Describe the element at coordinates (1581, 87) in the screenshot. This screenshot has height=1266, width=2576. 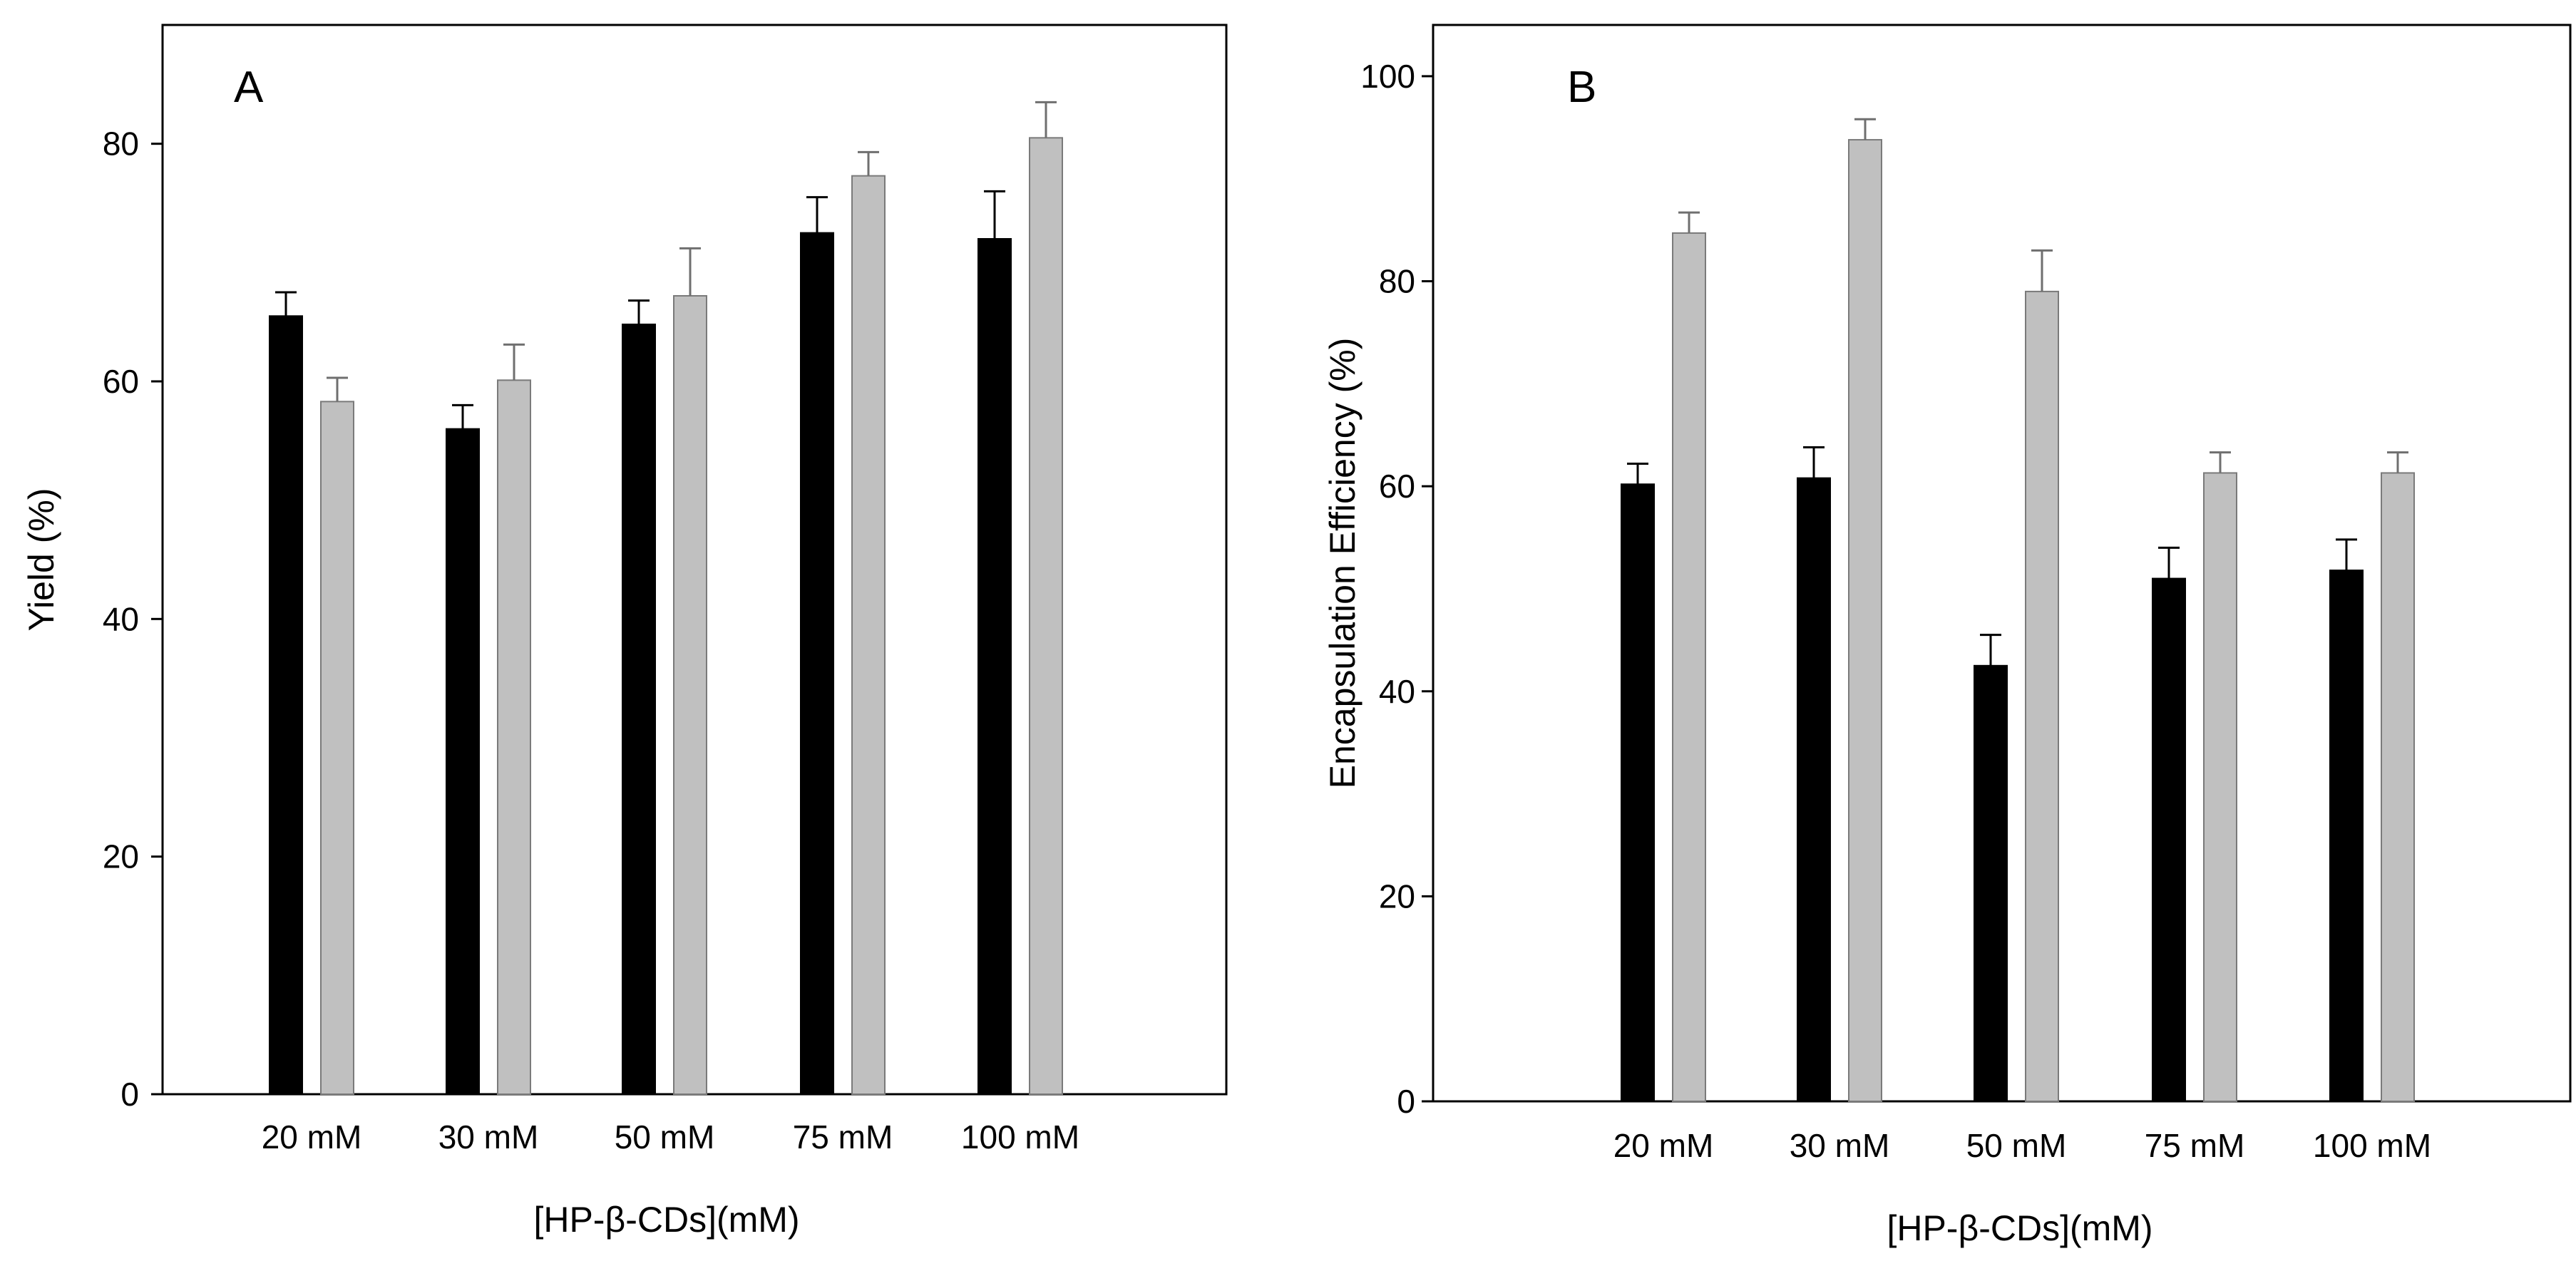
I see `panel-label: B` at that location.